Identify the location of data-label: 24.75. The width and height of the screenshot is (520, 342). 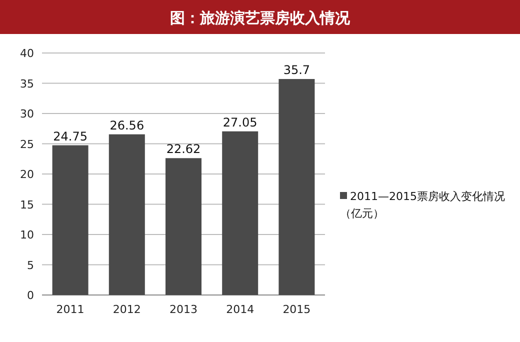
(70, 136).